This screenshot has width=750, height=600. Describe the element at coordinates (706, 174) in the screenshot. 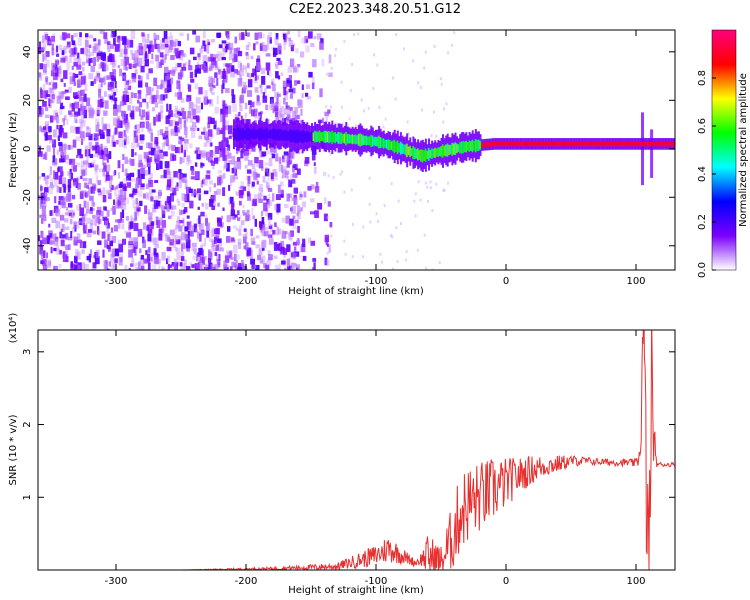

I see `colorbar-ticks: 0.00.20.40.60.8` at that location.